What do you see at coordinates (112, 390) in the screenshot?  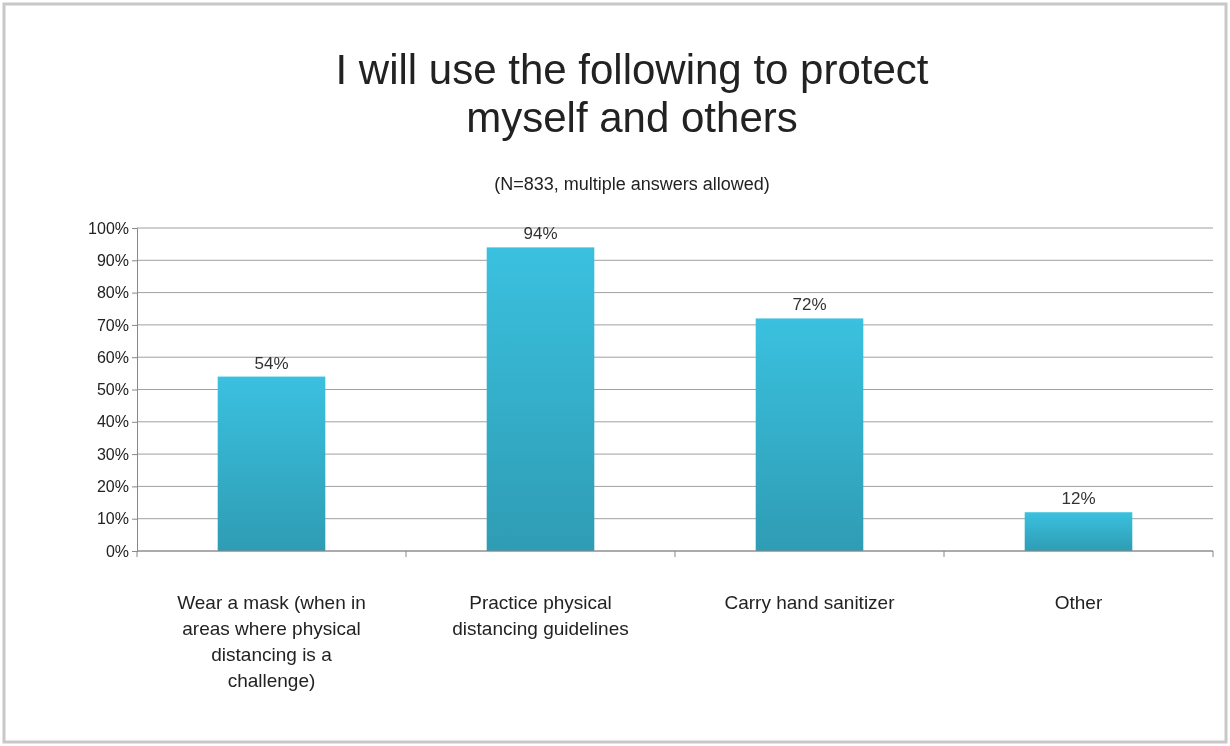 I see `y-tick-label: 50%` at bounding box center [112, 390].